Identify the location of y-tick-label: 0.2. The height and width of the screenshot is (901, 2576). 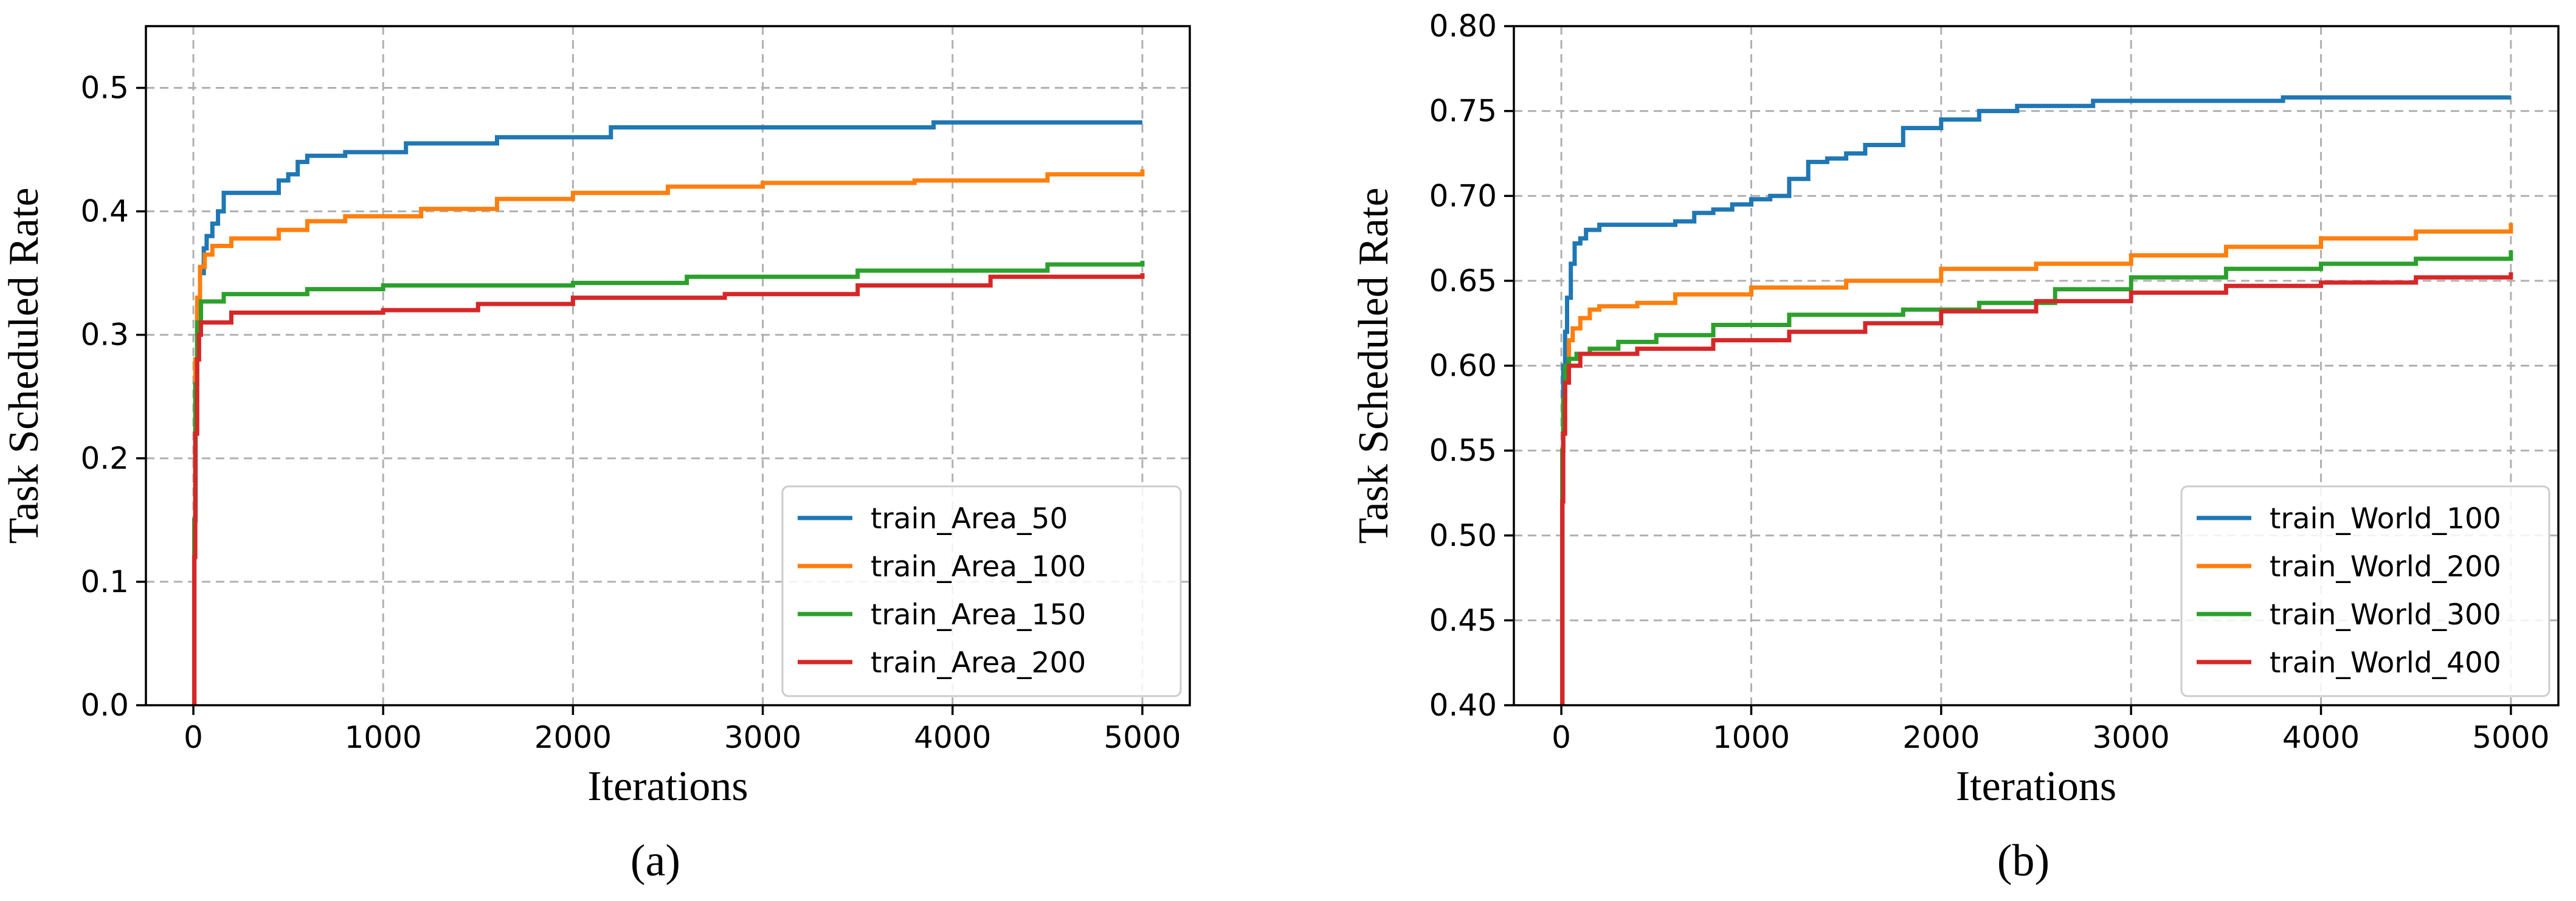
(104, 458).